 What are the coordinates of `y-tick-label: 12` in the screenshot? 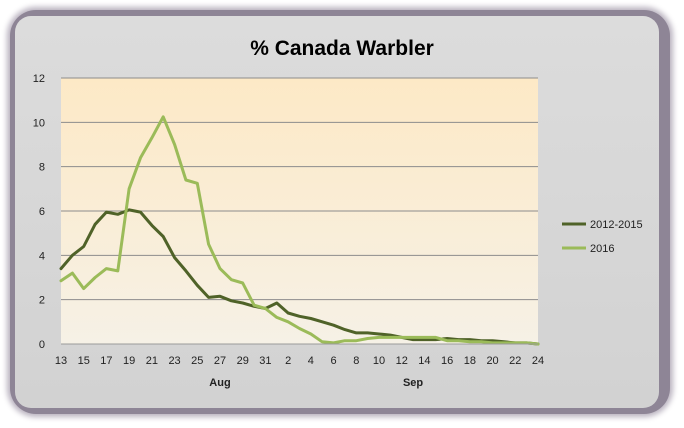 It's located at (39, 79).